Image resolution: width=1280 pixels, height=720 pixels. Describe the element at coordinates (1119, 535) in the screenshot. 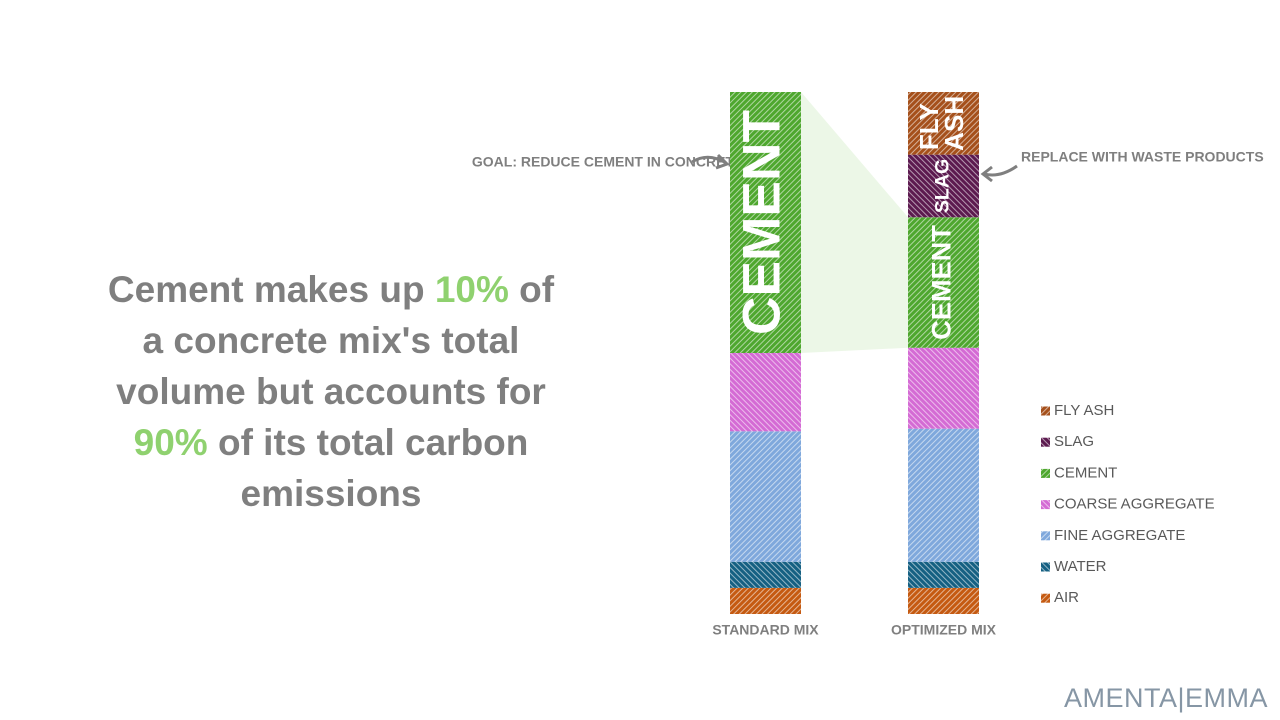

I see `legend-label: FINE AGGREGATE` at that location.